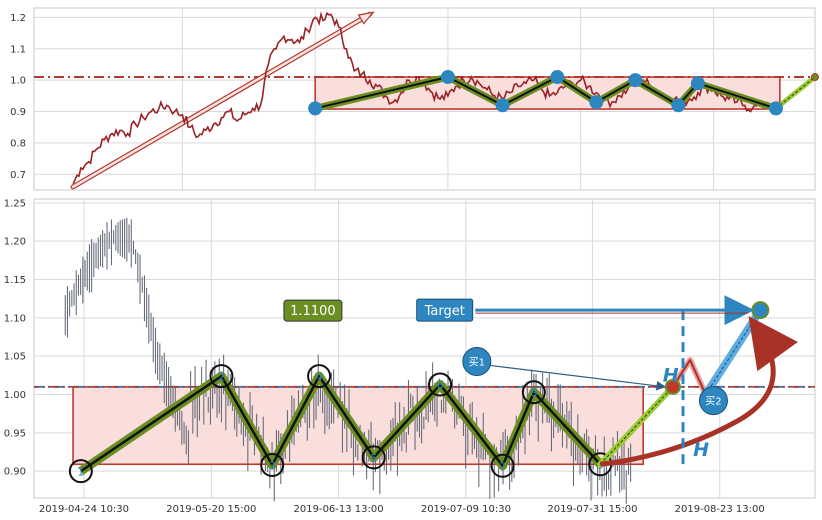 The width and height of the screenshot is (822, 520). I want to click on bottom-y-tick-label: 1.20, so click(15, 242).